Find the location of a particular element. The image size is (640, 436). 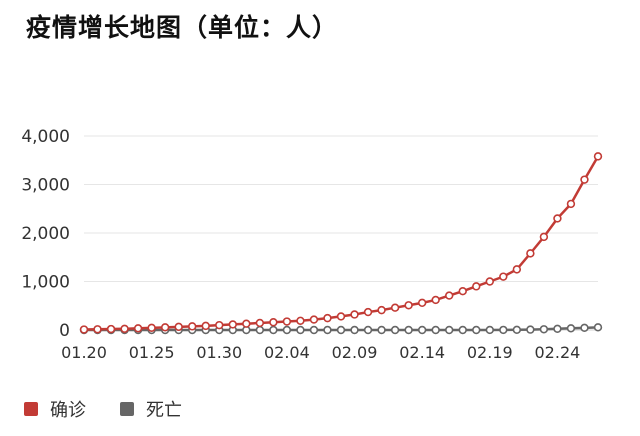

legend-label-confirmed: 确诊 is located at coordinates (68, 410).